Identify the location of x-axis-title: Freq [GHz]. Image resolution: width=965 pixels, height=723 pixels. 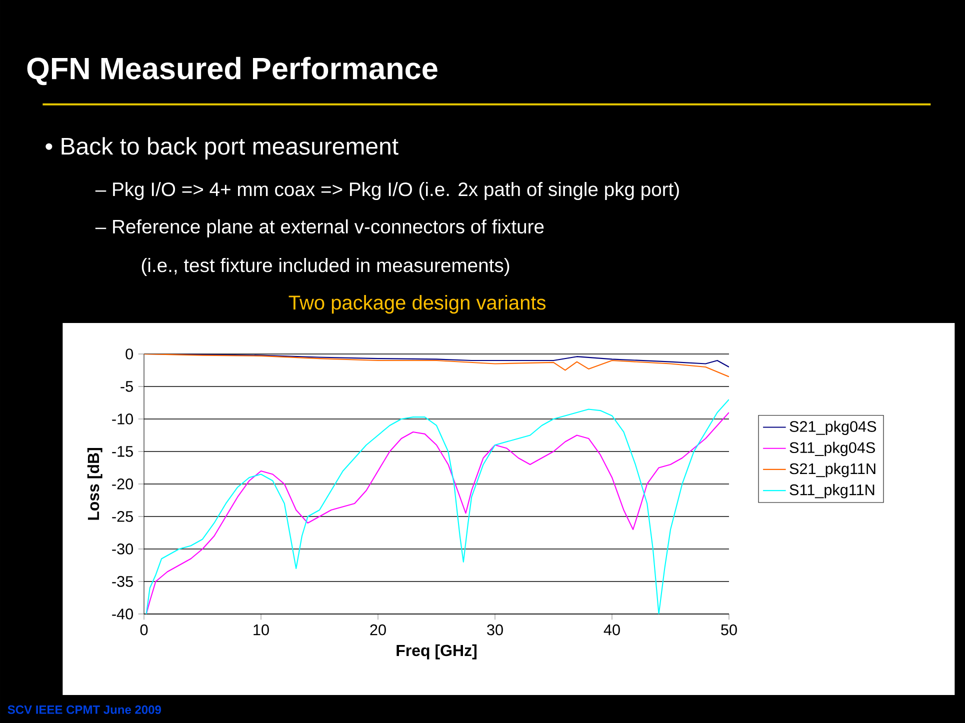
(436, 652).